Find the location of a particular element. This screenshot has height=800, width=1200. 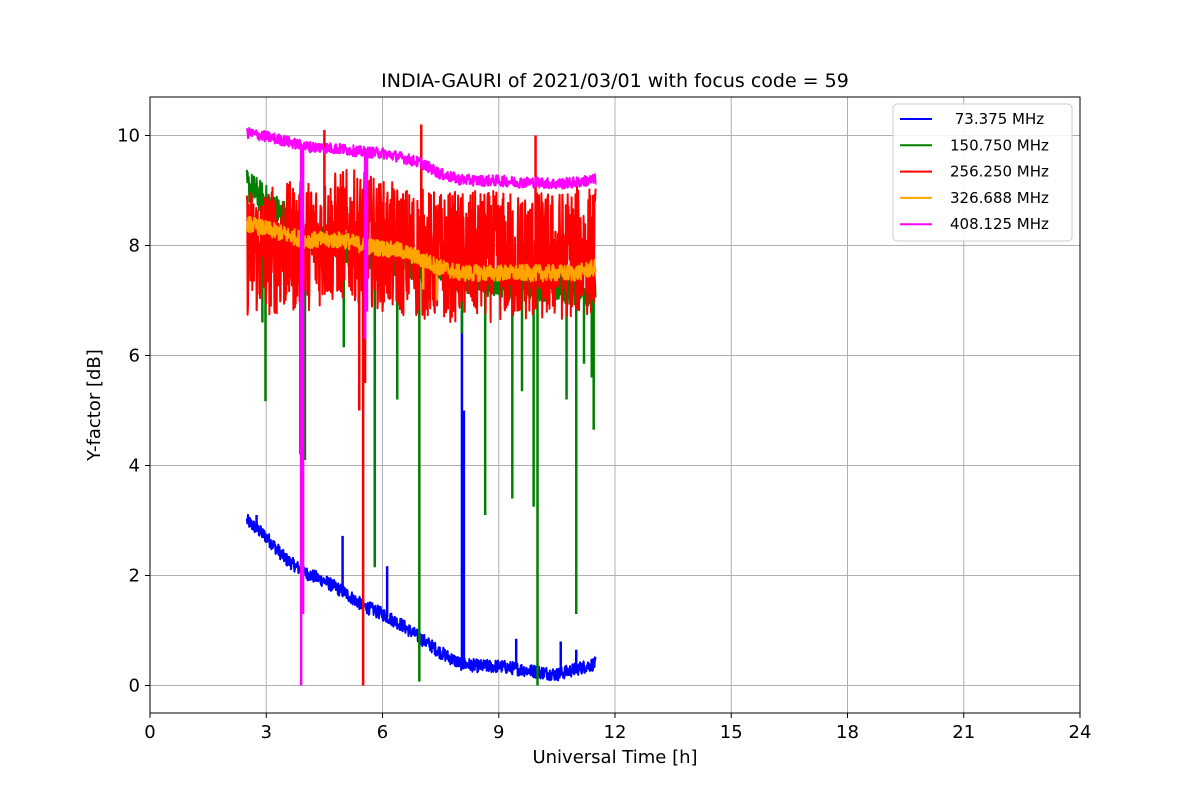

y-tick-label: 6 is located at coordinates (134, 356).